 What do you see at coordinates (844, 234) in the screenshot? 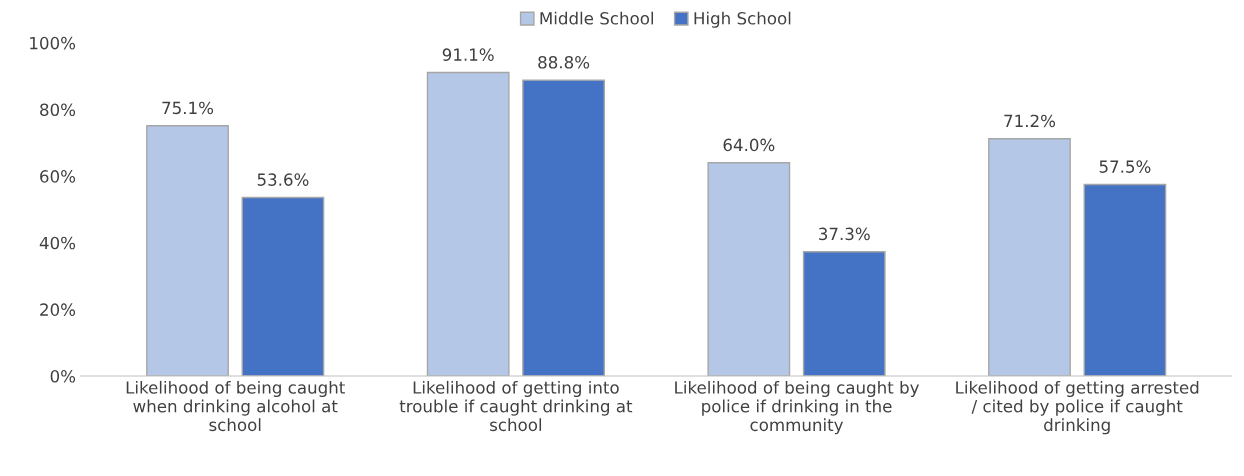
I see `data-label: 37.3%` at bounding box center [844, 234].